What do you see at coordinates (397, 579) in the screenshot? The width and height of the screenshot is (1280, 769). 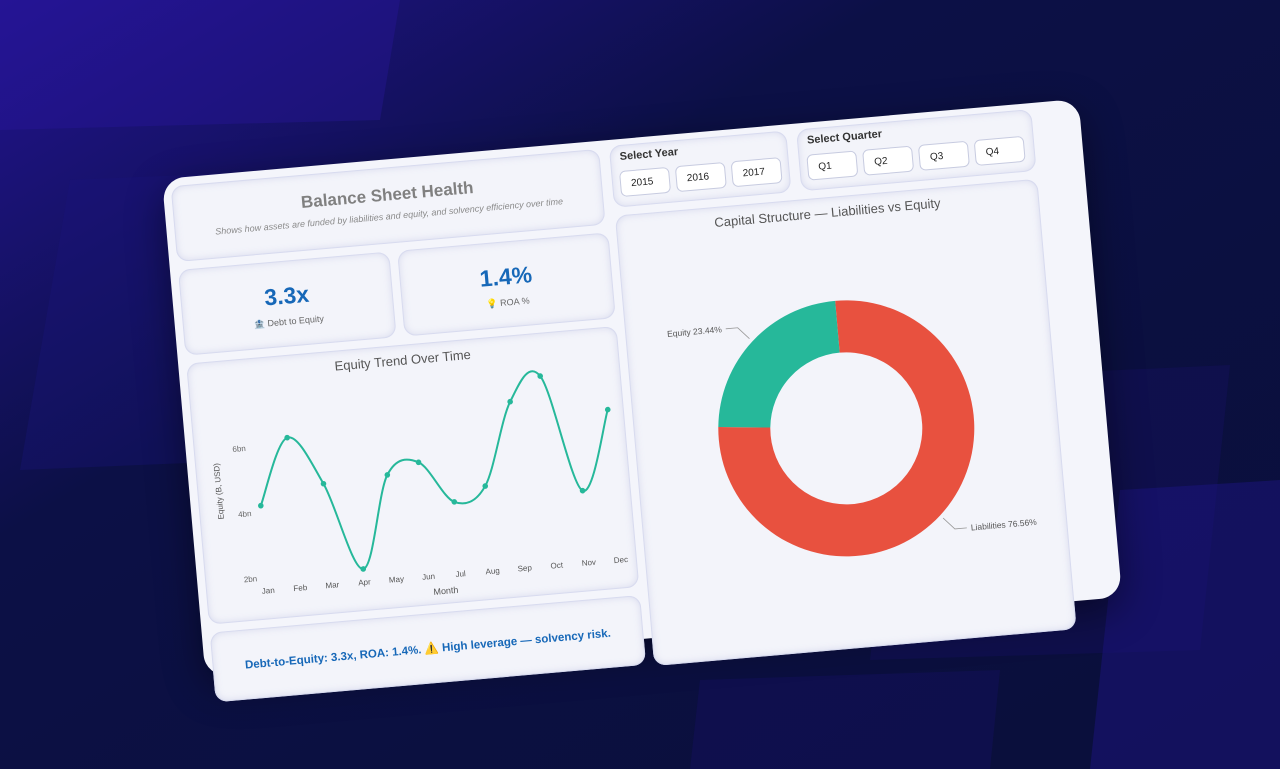 I see `x-tick-label: May` at bounding box center [397, 579].